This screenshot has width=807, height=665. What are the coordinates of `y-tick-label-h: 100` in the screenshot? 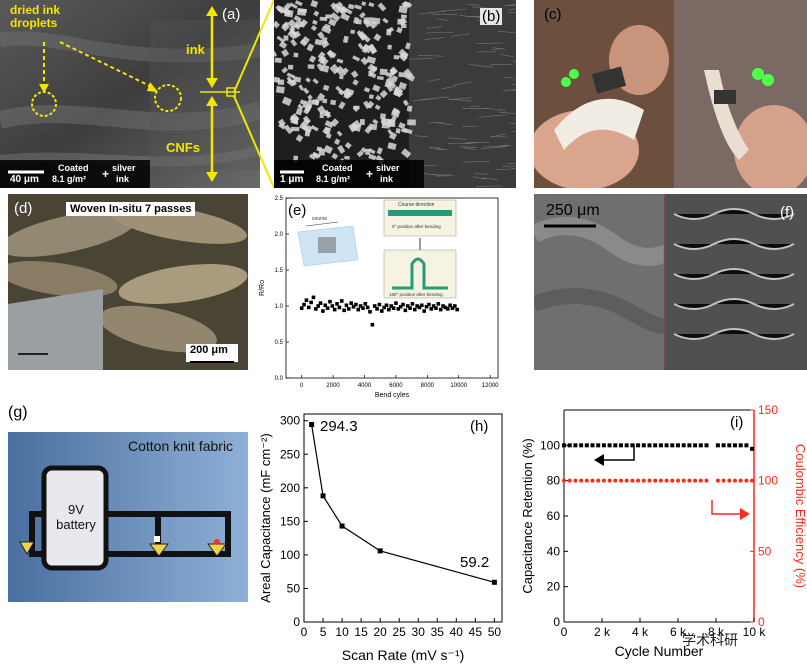 It's located at (290, 555).